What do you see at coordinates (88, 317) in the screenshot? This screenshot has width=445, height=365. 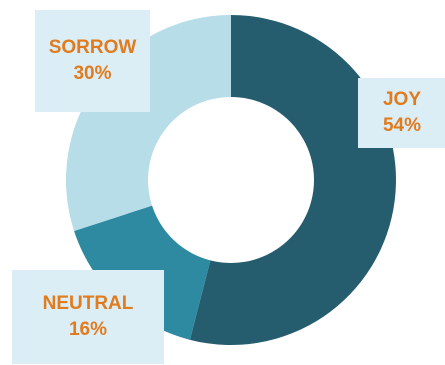 I see `data-label-neutral: NEUTRAL 16%` at bounding box center [88, 317].